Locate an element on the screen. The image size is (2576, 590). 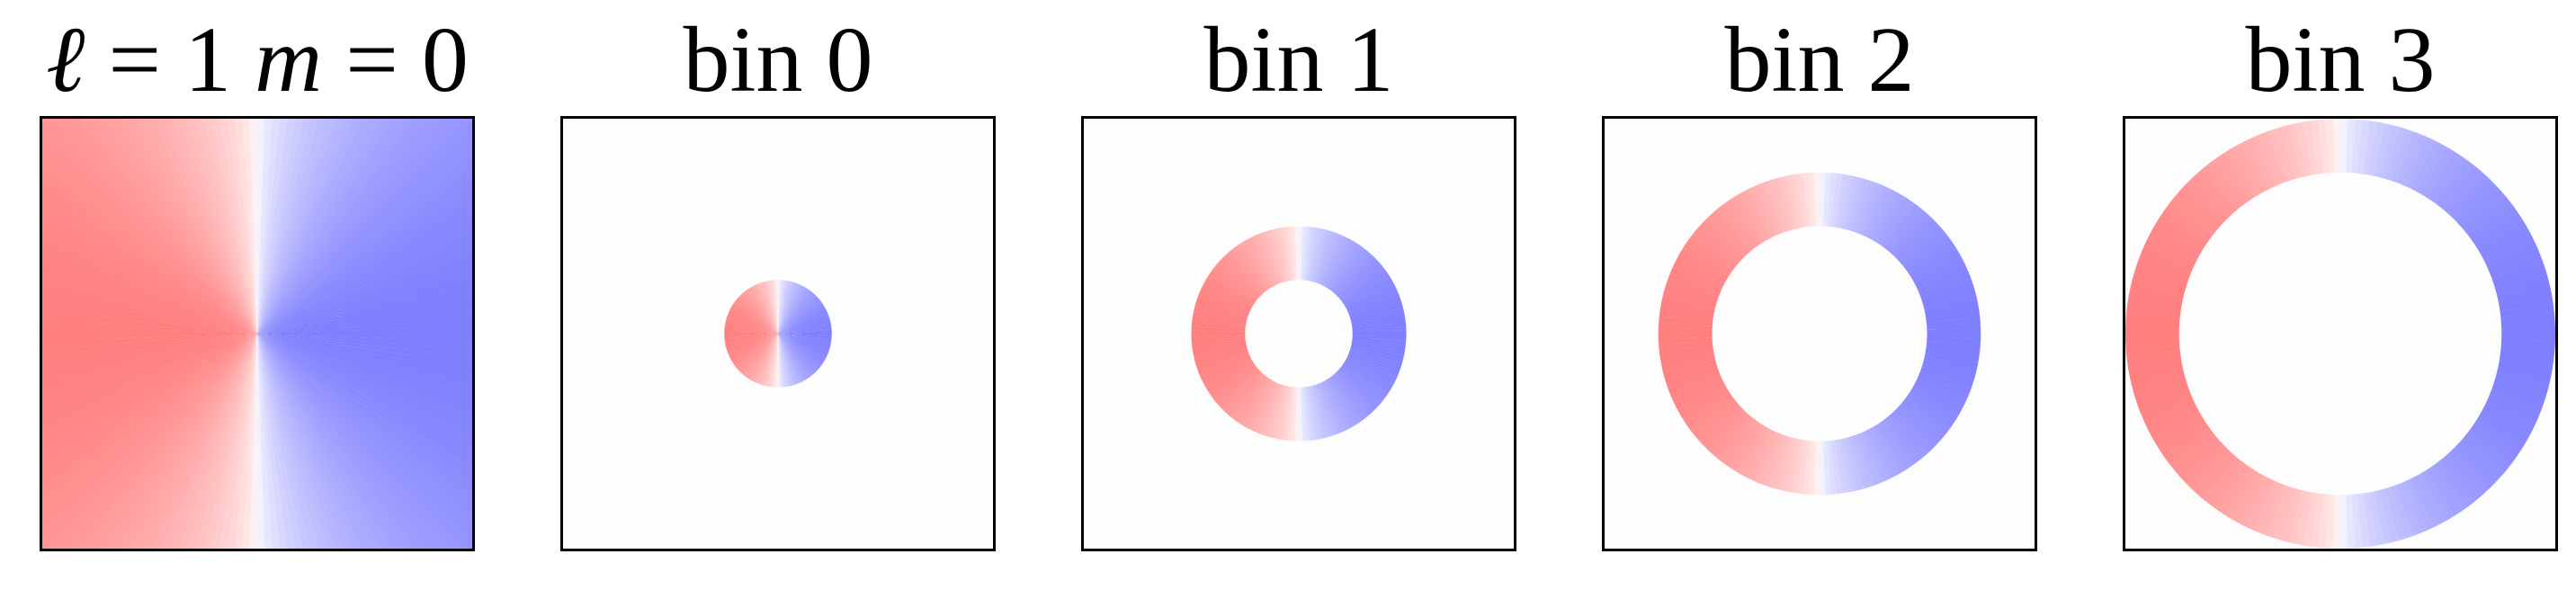
ell-symbol: ℓ is located at coordinates (65, 60).